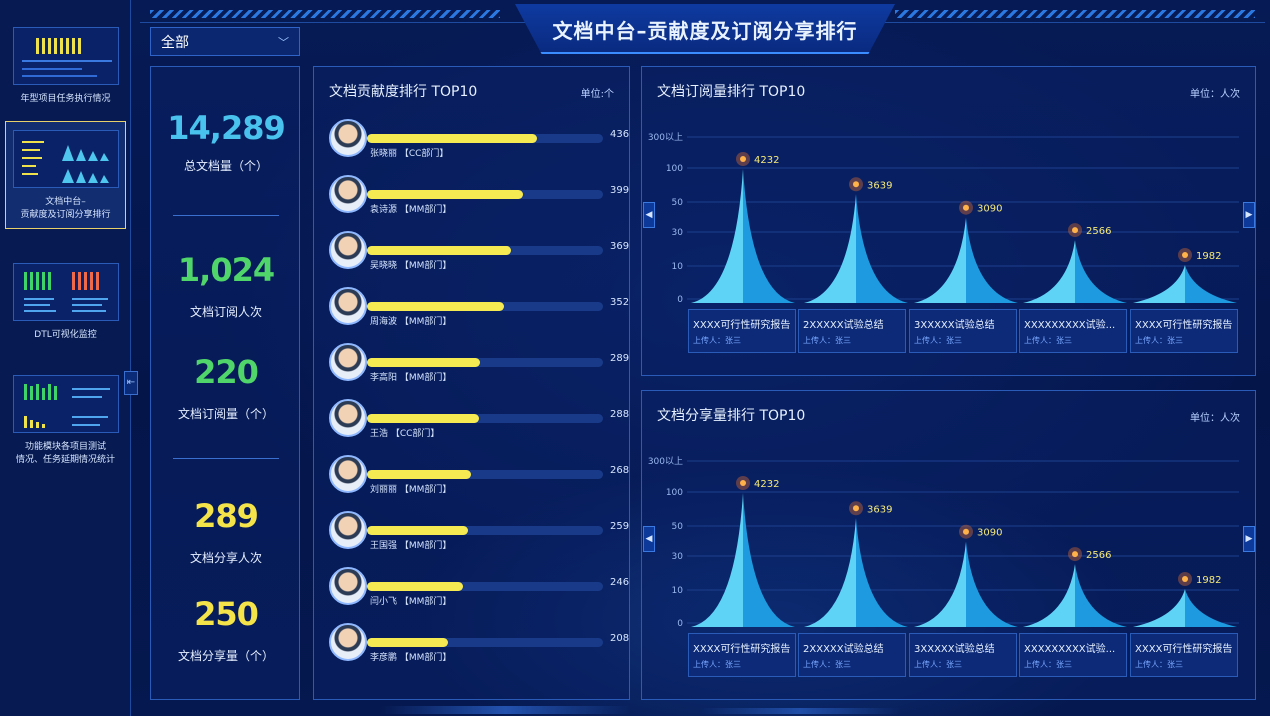 Image resolution: width=1270 pixels, height=716 pixels. What do you see at coordinates (225, 41) in the screenshot?
I see `scope-select: 全部 ﹀` at bounding box center [225, 41].